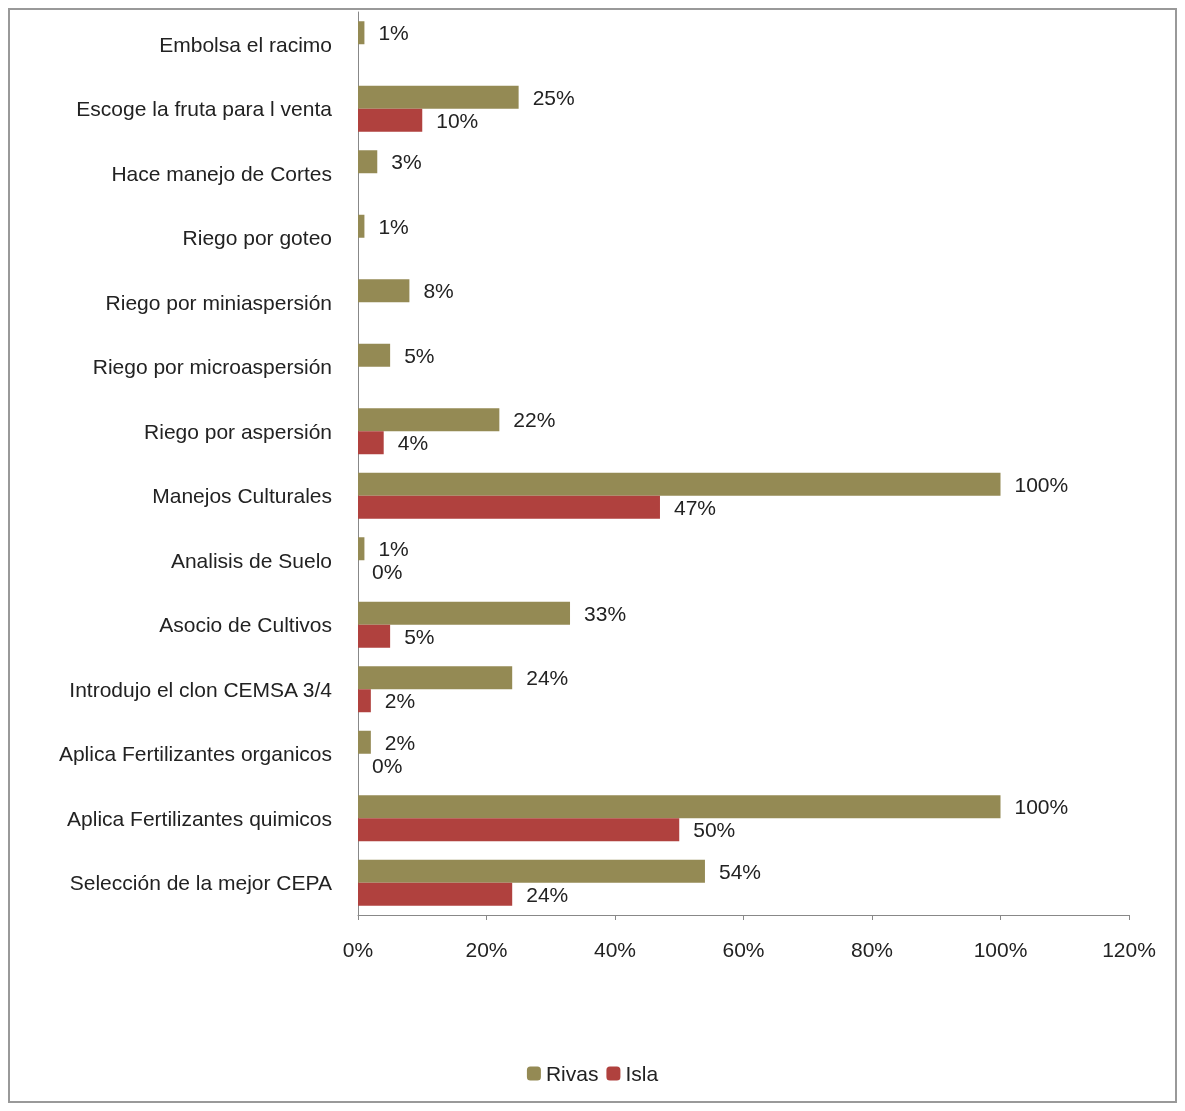  Describe the element at coordinates (195, 754) in the screenshot. I see `y-tick-label: Aplica Fertilizantes organicos` at that location.